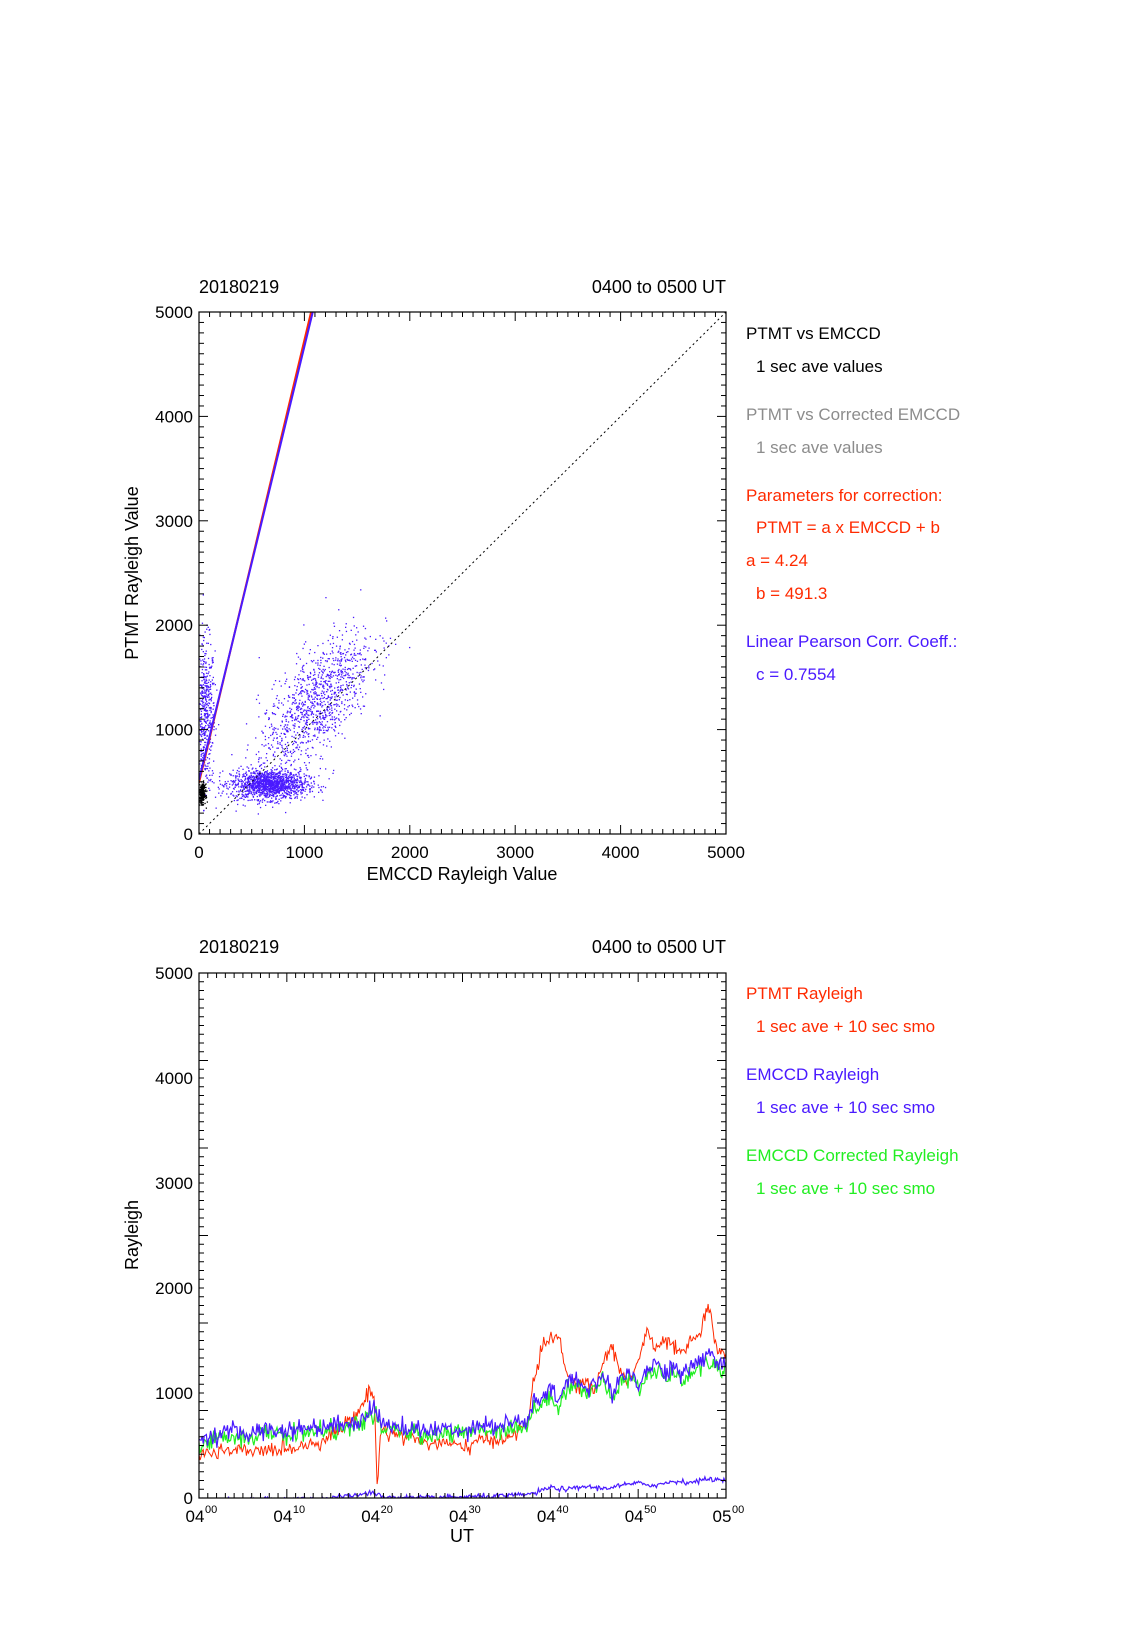 The height and width of the screenshot is (1635, 1121). I want to click on x-tick-label-minutes: 50, so click(650, 1510).